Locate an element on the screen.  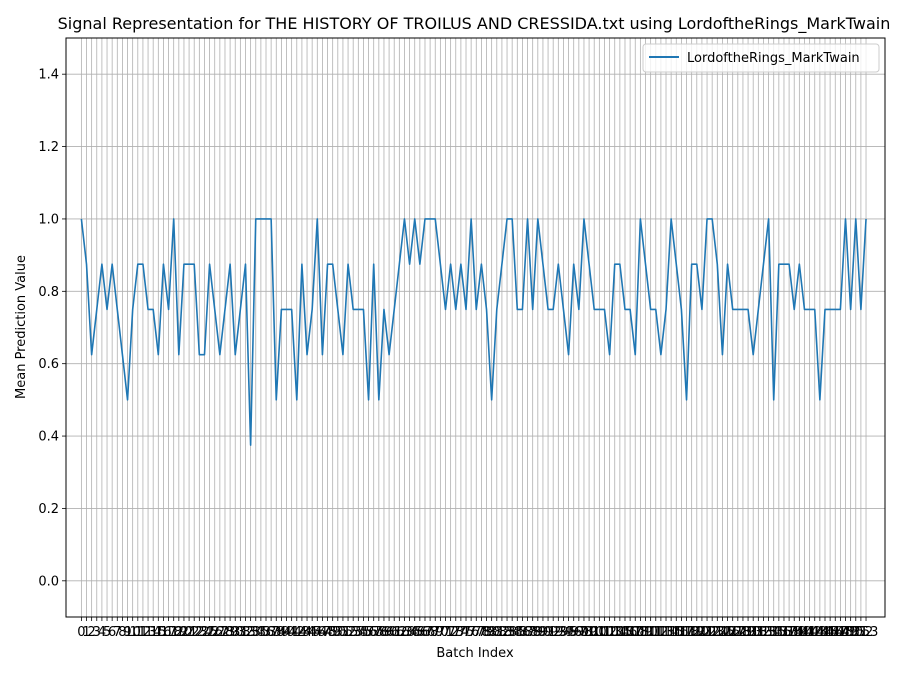
y-axis-ticks: 0.0 0.2 0.4 0.6 0.8 1.0 1.2 1.4 is located at coordinates (52, 328).